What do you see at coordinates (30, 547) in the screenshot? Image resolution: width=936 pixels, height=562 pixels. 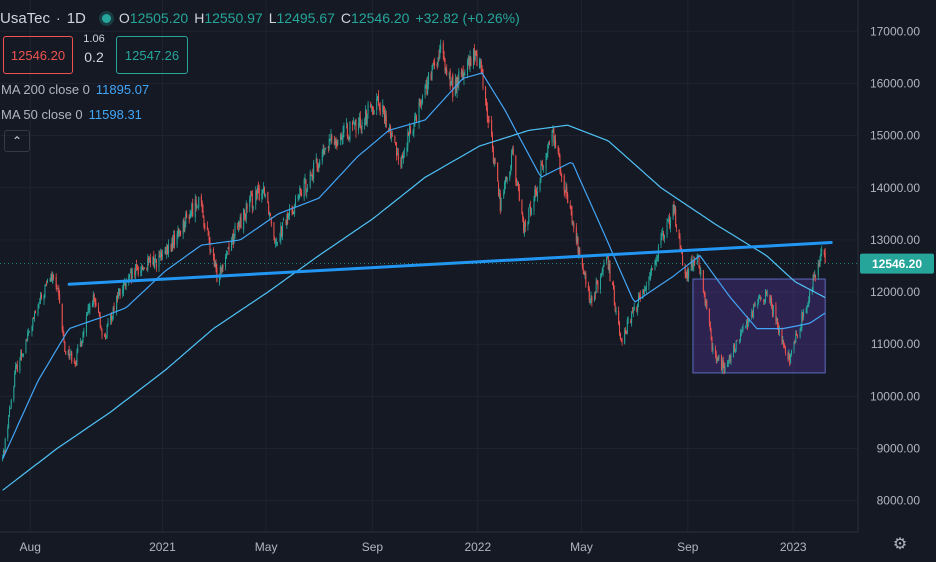 I see `x-tick-label: Aug` at bounding box center [30, 547].